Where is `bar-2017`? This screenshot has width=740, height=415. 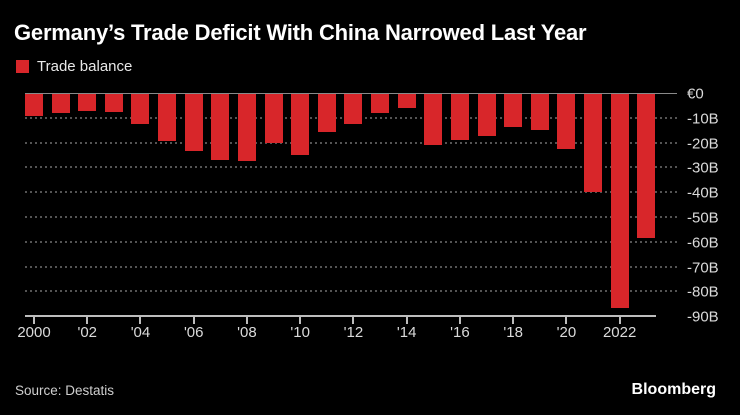
bar-2017 is located at coordinates (487, 115).